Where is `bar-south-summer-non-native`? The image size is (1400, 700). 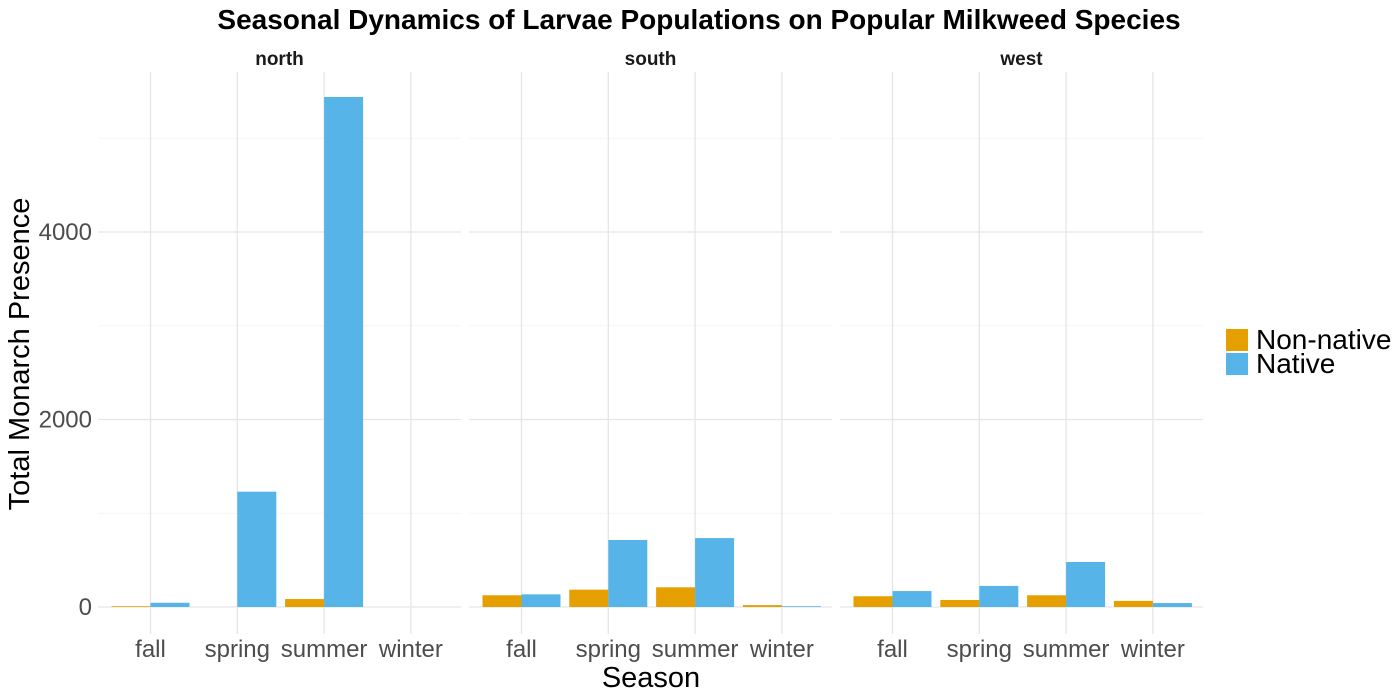 bar-south-summer-non-native is located at coordinates (676, 597).